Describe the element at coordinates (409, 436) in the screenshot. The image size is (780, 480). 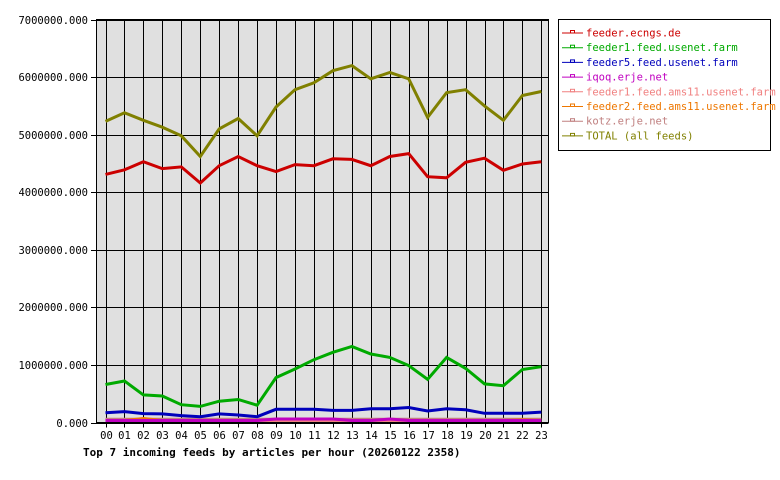
I see `x-tick-label: 16` at that location.